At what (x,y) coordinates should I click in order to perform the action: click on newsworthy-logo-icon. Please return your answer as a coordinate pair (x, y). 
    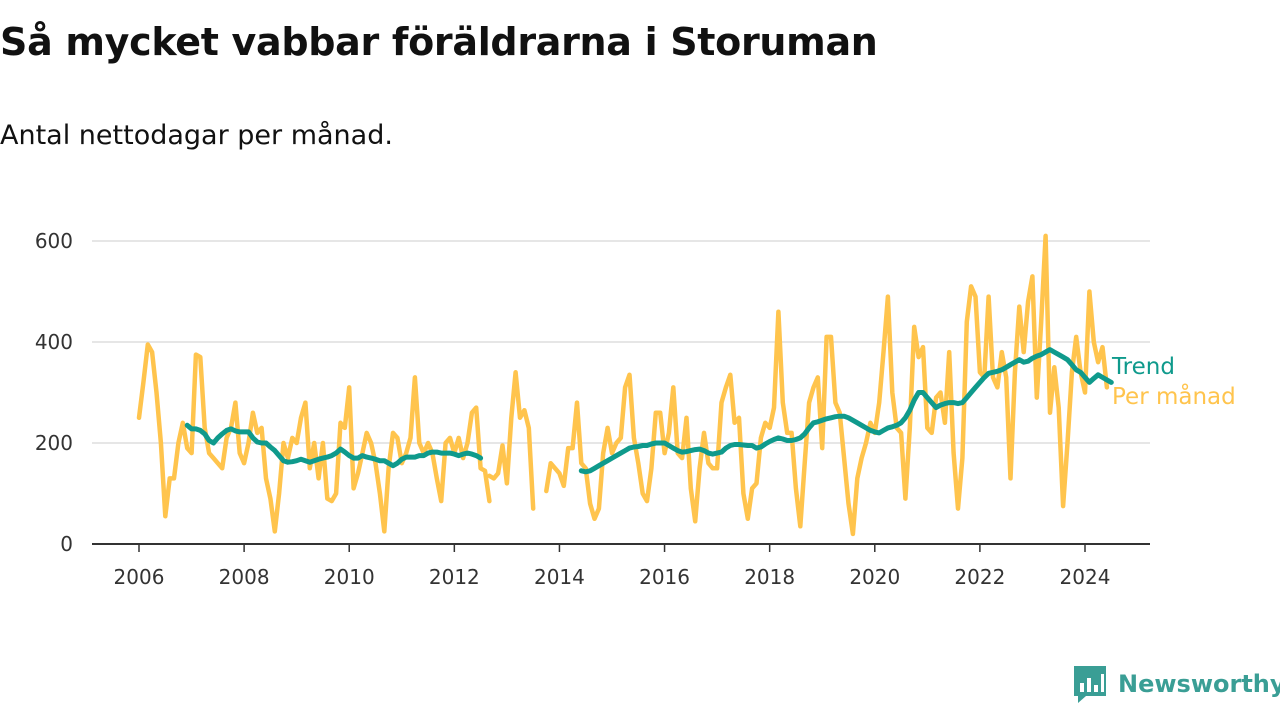
    Looking at the image, I should click on (1090, 684).